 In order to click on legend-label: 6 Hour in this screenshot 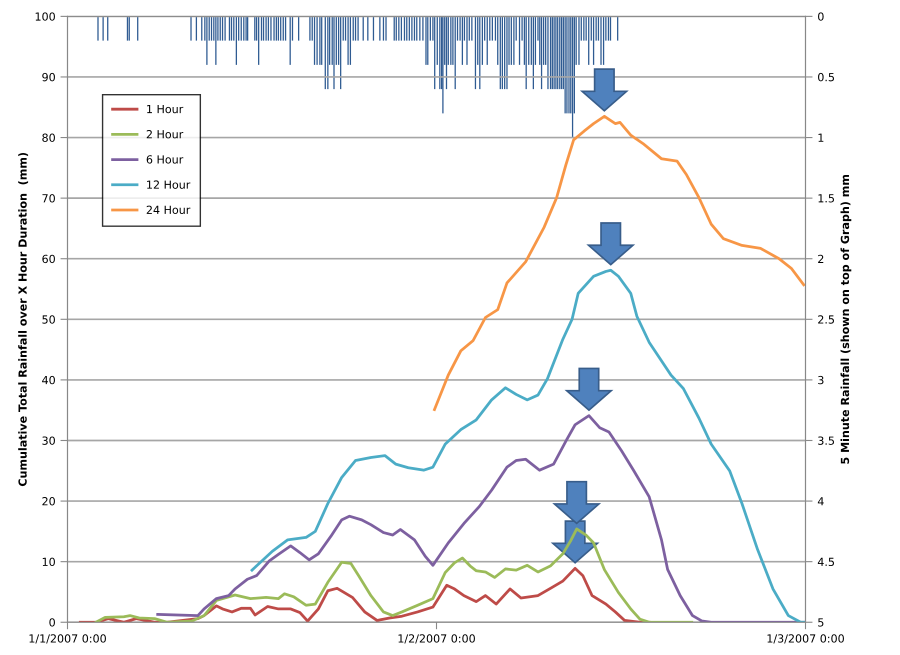, I will do `click(165, 159)`.